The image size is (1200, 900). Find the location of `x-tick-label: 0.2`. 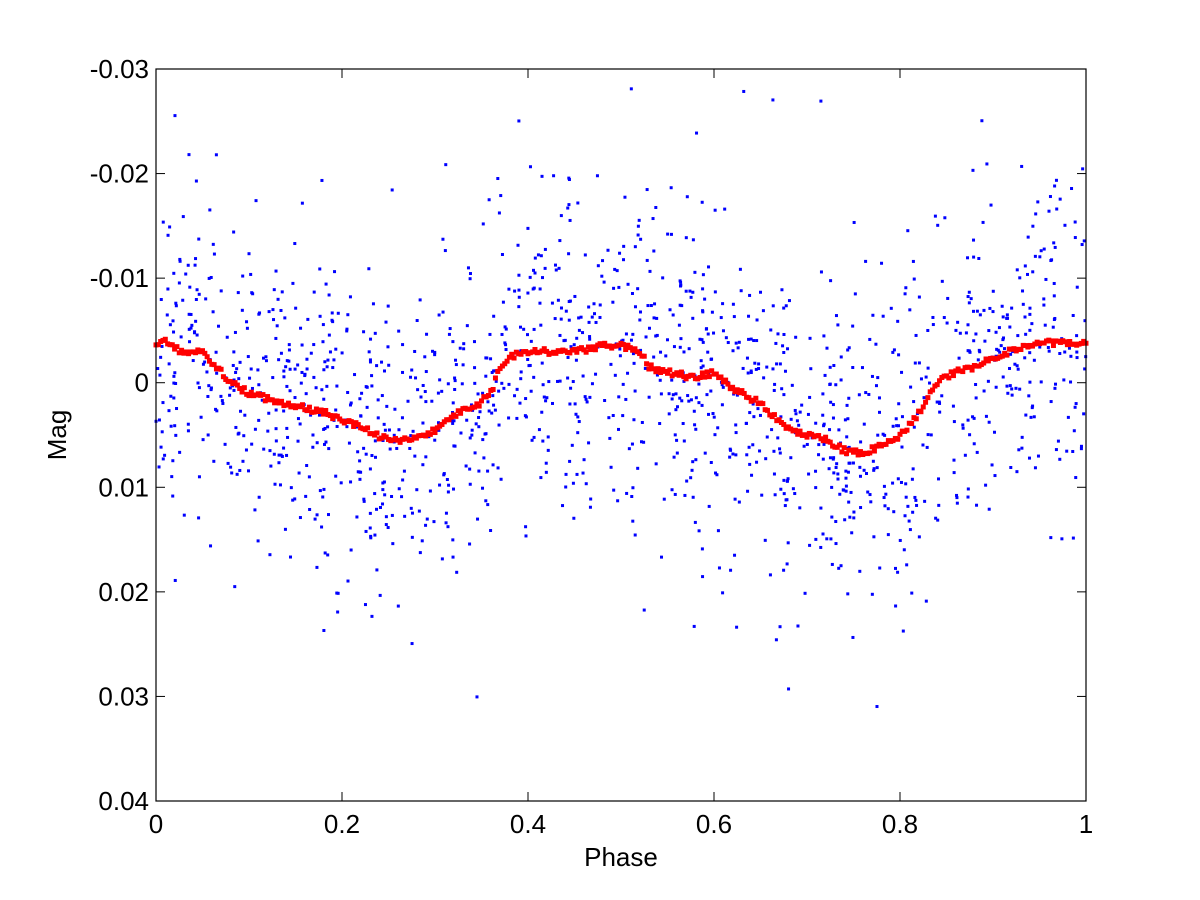

x-tick-label: 0.2 is located at coordinates (342, 824).